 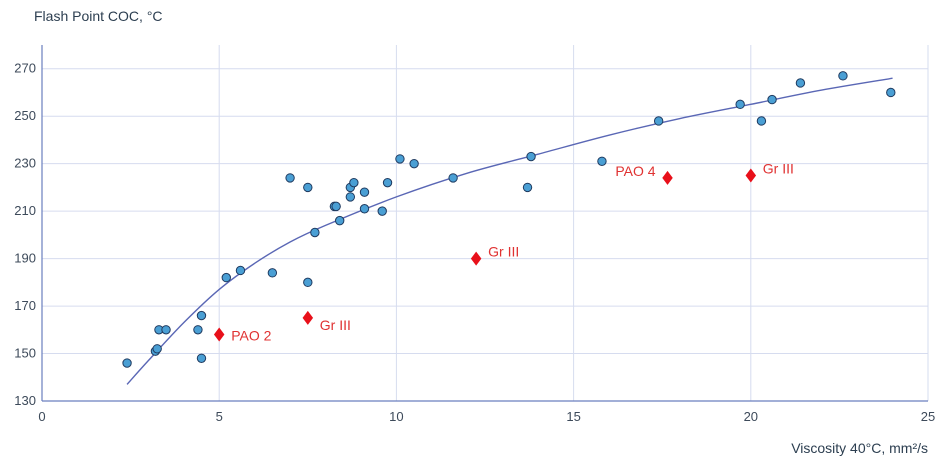 What do you see at coordinates (396, 416) in the screenshot?
I see `x-tick-label: 10` at bounding box center [396, 416].